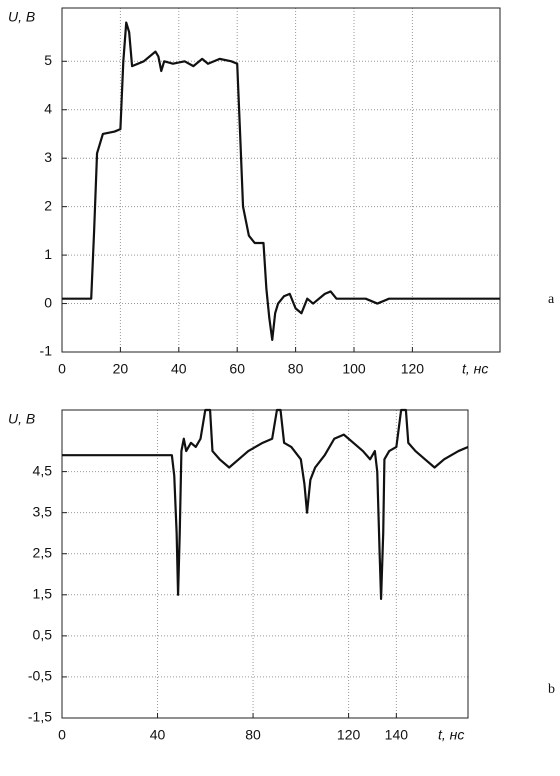 Image resolution: width=560 pixels, height=776 pixels. Describe the element at coordinates (121, 369) in the screenshot. I see `x-tick-label: 20` at that location.